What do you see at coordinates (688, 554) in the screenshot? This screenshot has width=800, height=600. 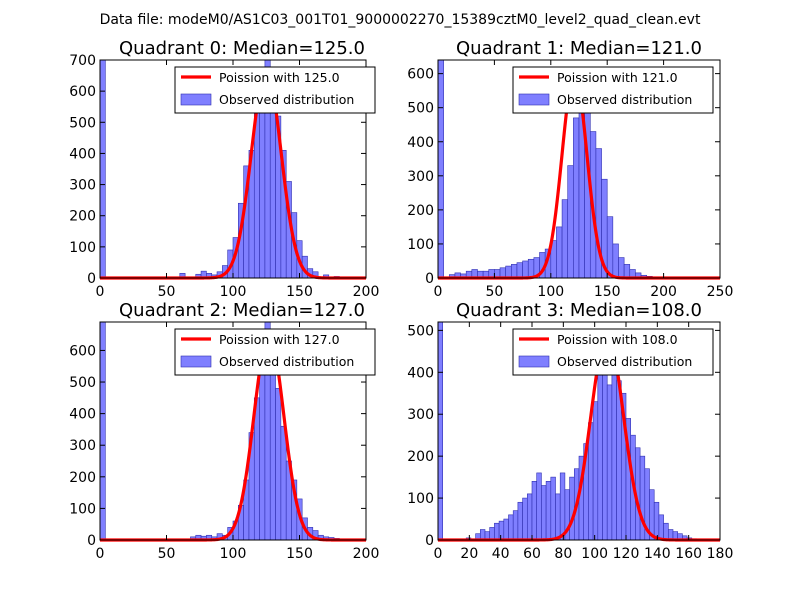 I see `x-tick-label: 160` at bounding box center [688, 554].